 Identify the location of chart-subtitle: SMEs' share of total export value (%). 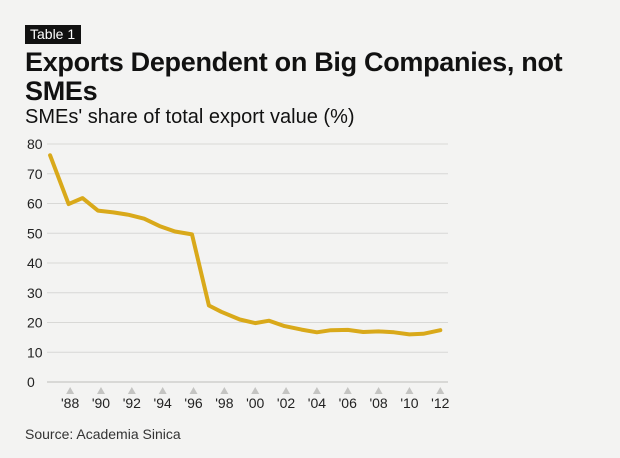
(190, 117).